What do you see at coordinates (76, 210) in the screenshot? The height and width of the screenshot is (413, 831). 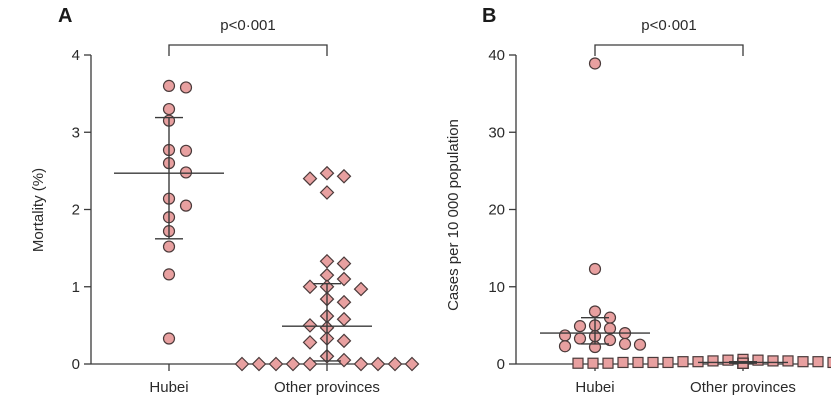 I see `y-tick-label: 2` at bounding box center [76, 210].